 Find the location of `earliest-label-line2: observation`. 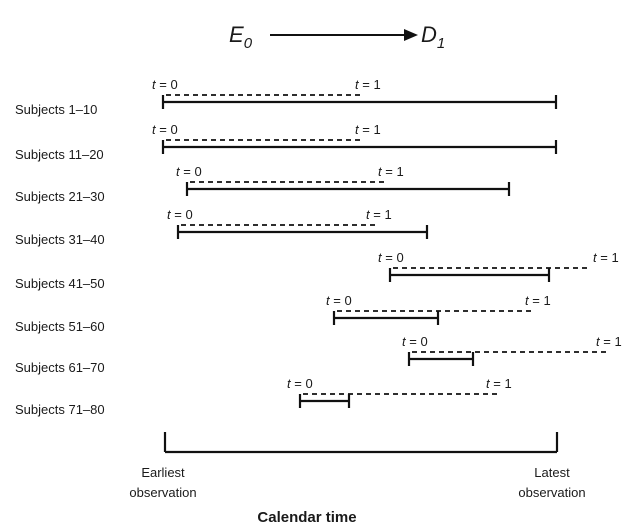

earliest-label-line2: observation is located at coordinates (162, 492).